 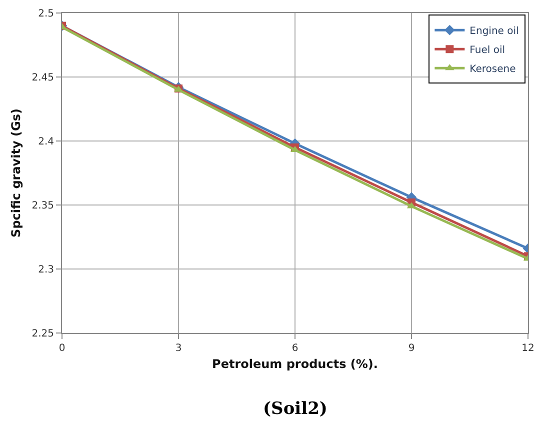 What do you see at coordinates (295, 363) in the screenshot?
I see `x-axis-title: Petroleum products (%).` at bounding box center [295, 363].